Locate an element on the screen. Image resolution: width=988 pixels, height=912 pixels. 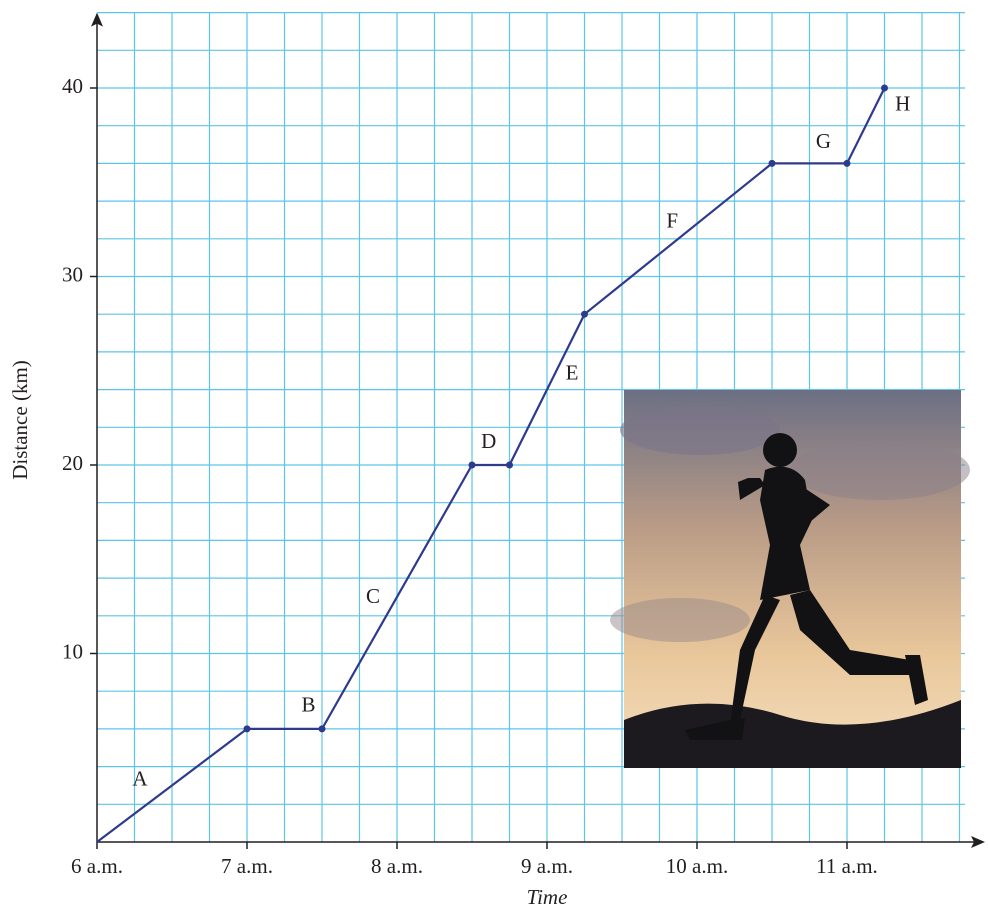
x-tick-label: 10 a.m. is located at coordinates (697, 866).